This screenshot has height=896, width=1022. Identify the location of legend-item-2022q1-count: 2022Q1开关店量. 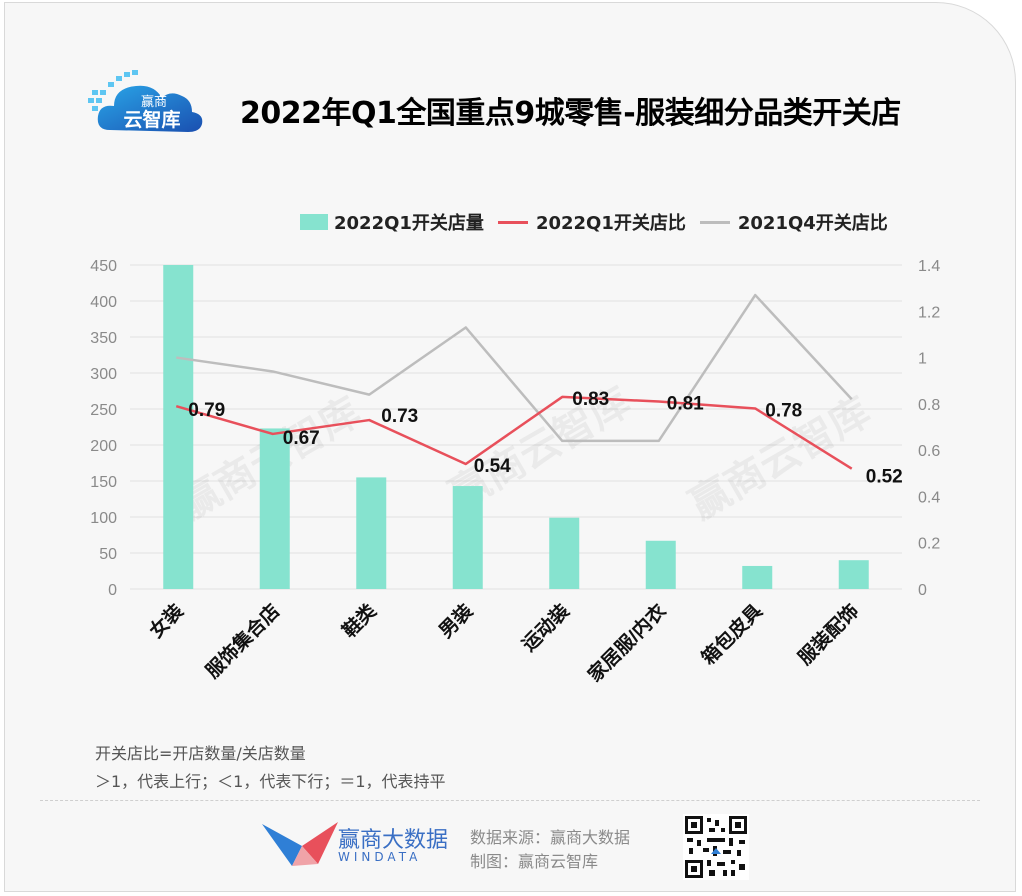
(392, 222).